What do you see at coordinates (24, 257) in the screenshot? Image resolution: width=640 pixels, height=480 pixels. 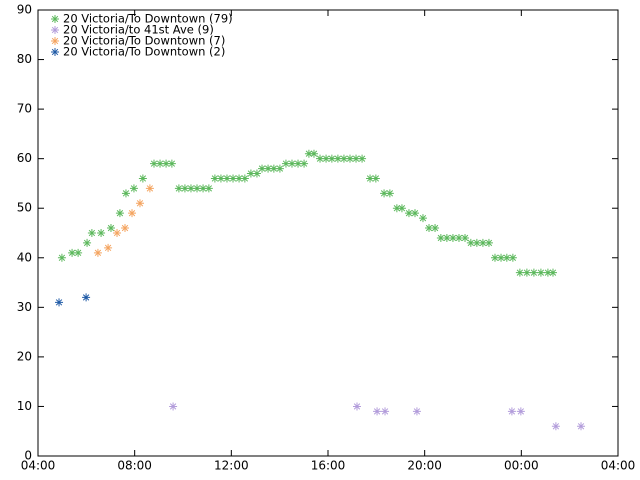 I see `y-tick-label: 40` at bounding box center [24, 257].